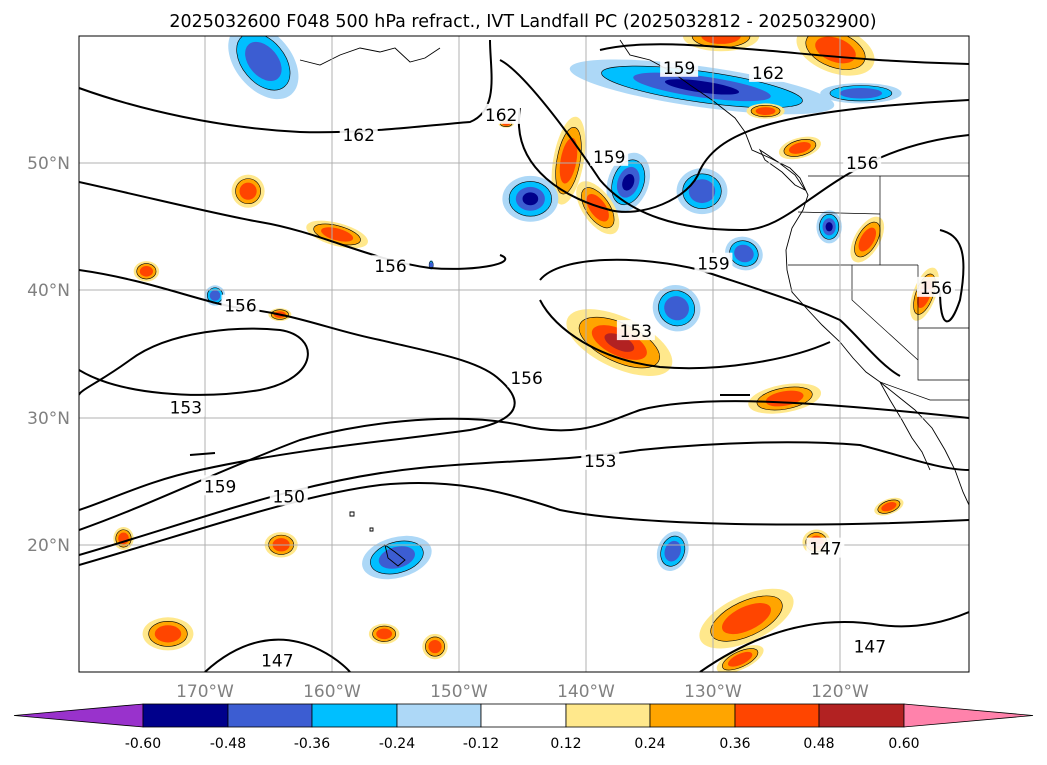 This screenshot has height=765, width=1047. Describe the element at coordinates (48, 355) in the screenshot. I see `latitude-tick-labels: 20°N 30°N 40°N 50°N` at that location.